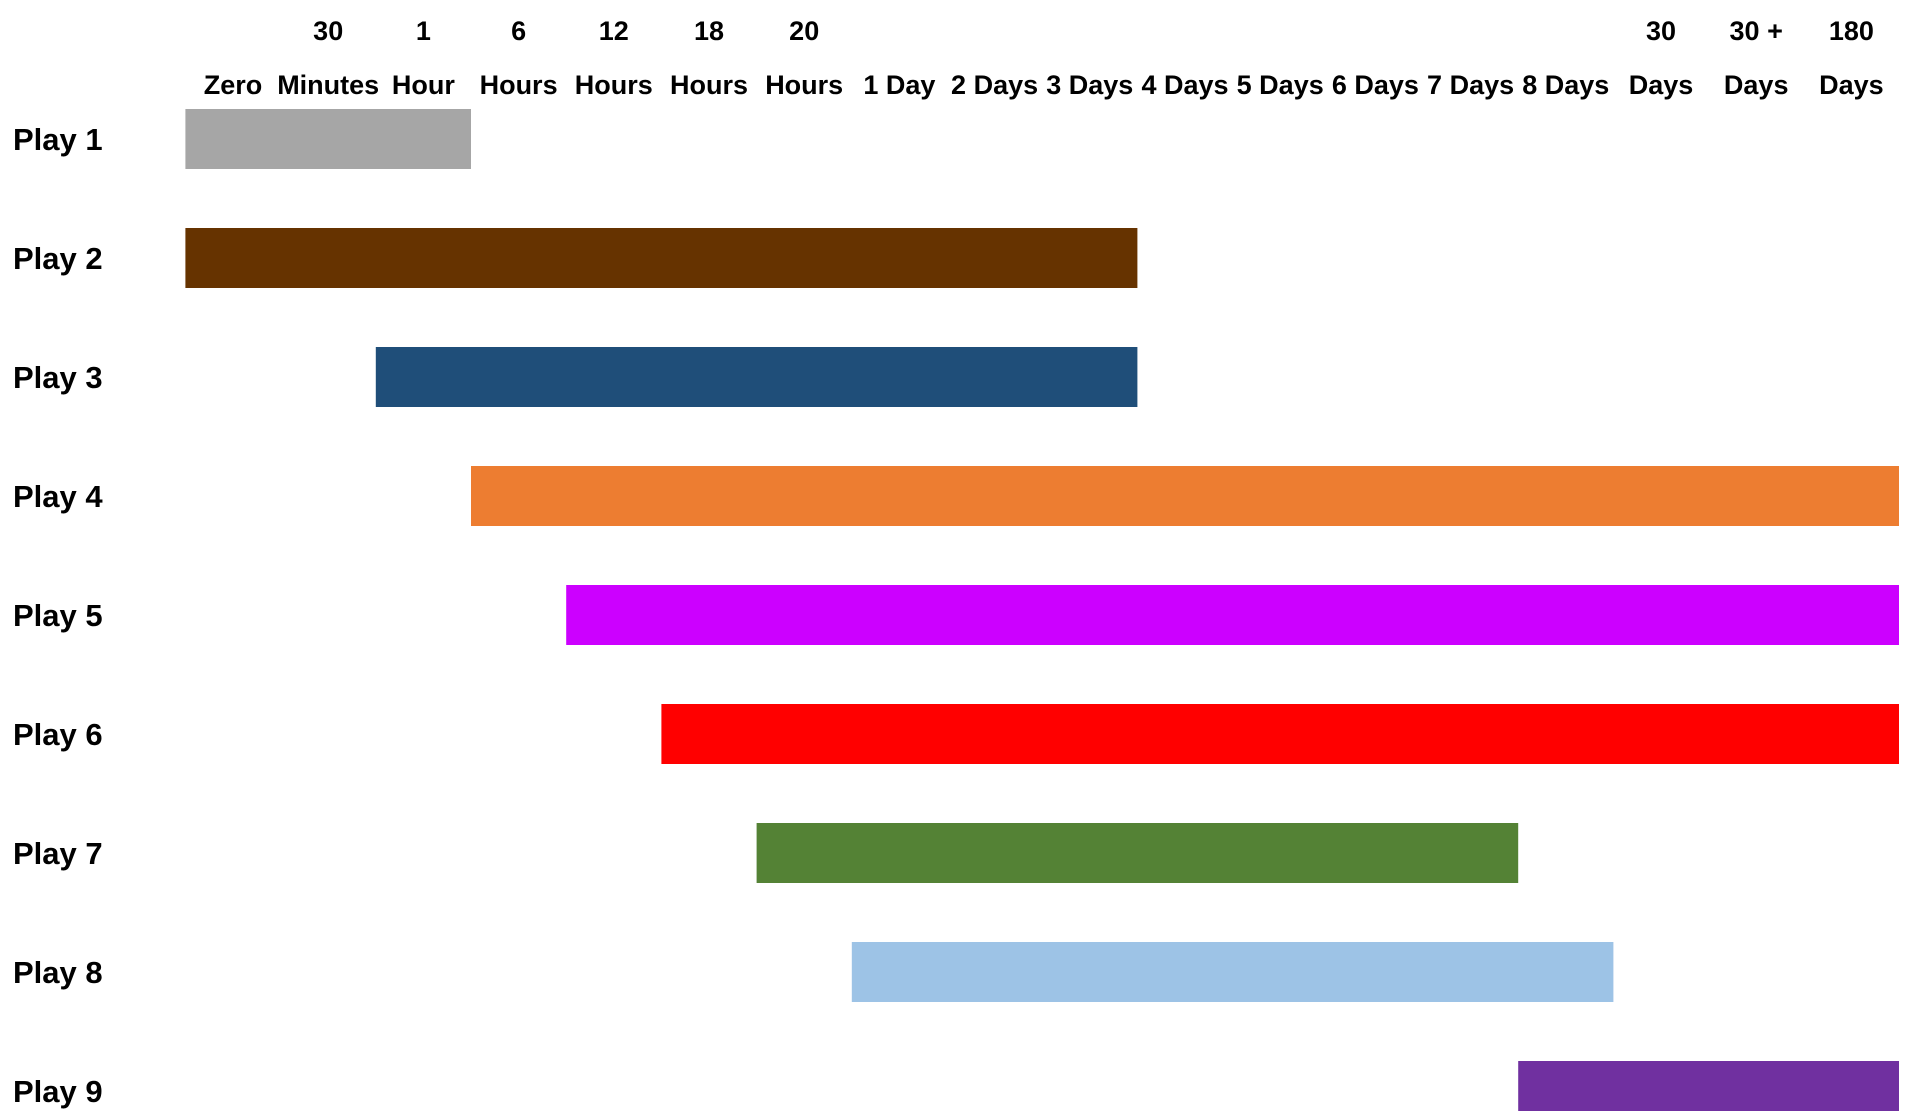 This screenshot has width=1923, height=1111. I want to click on x-tick-label: 6 Days, so click(1375, 85).